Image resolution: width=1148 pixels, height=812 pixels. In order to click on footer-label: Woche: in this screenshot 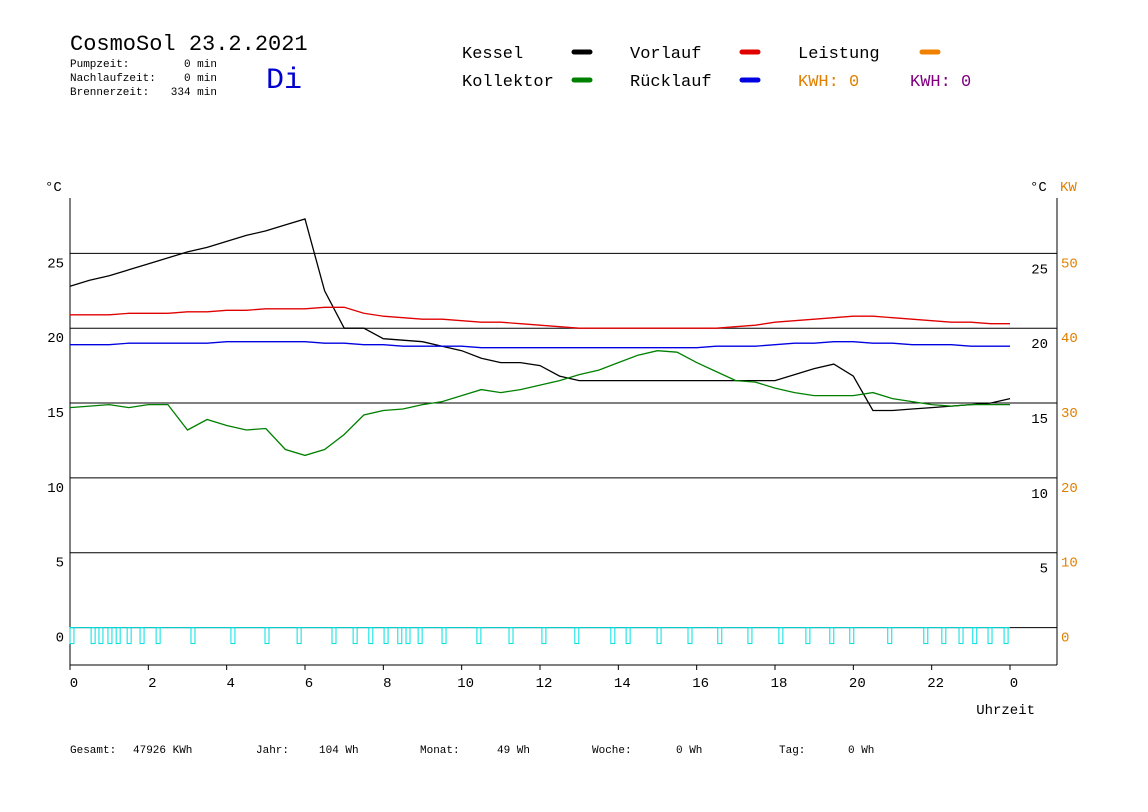, I will do `click(612, 751)`.